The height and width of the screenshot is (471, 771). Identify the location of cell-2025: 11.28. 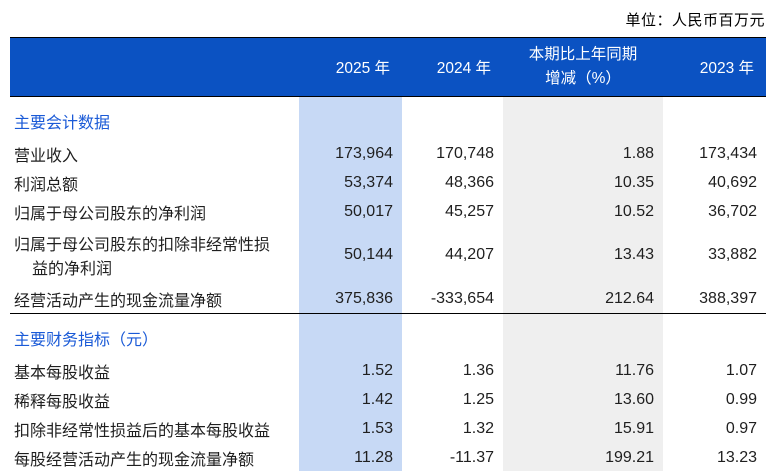
(350, 457).